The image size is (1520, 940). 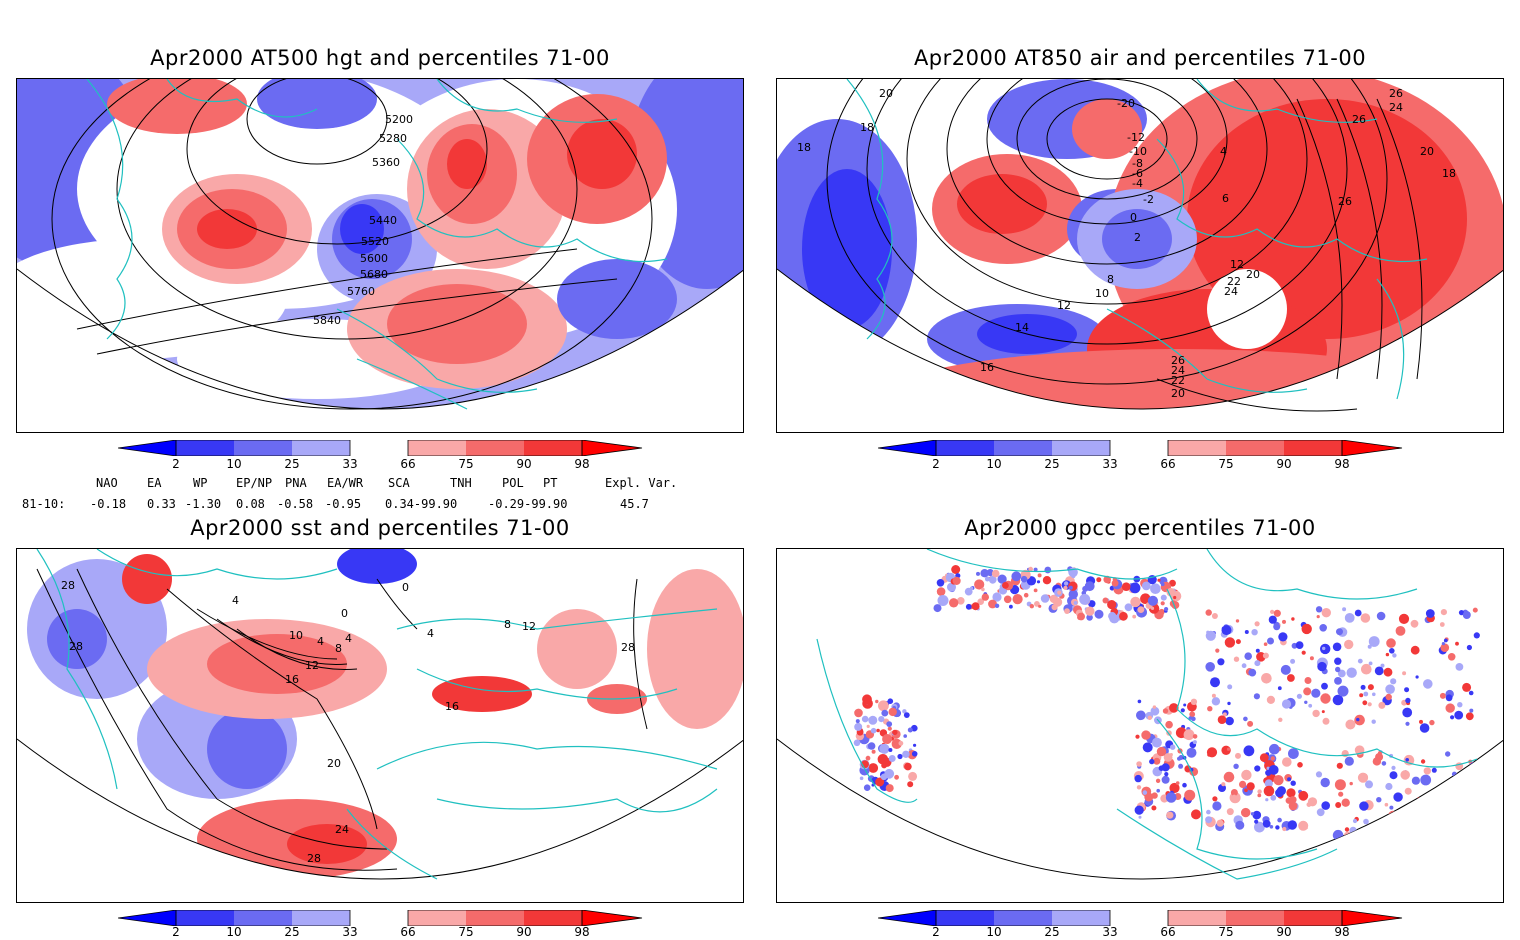 What do you see at coordinates (380, 456) in the screenshot?
I see `colorbar-hgt: 2 10 25 33 66 75 90 98` at bounding box center [380, 456].